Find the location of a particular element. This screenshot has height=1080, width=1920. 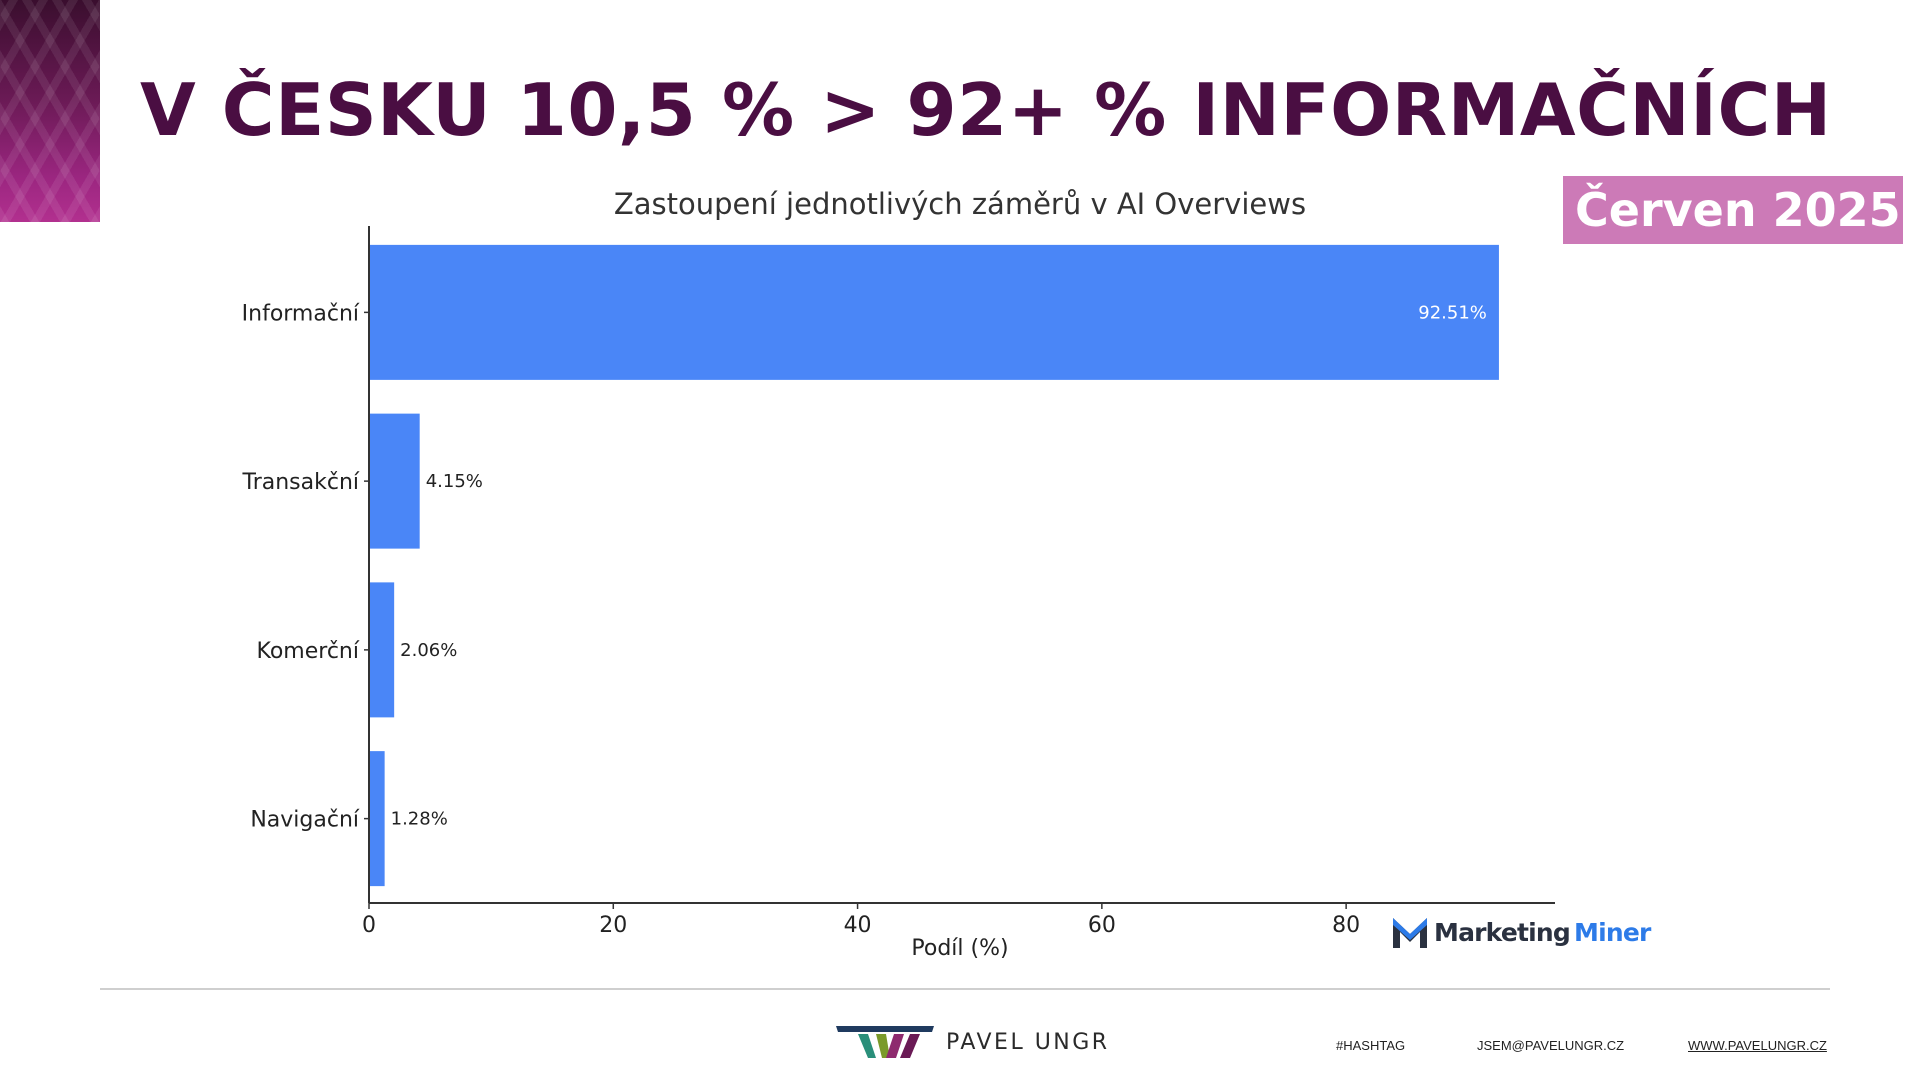

y-tick-label-2: Komerční is located at coordinates (308, 651).